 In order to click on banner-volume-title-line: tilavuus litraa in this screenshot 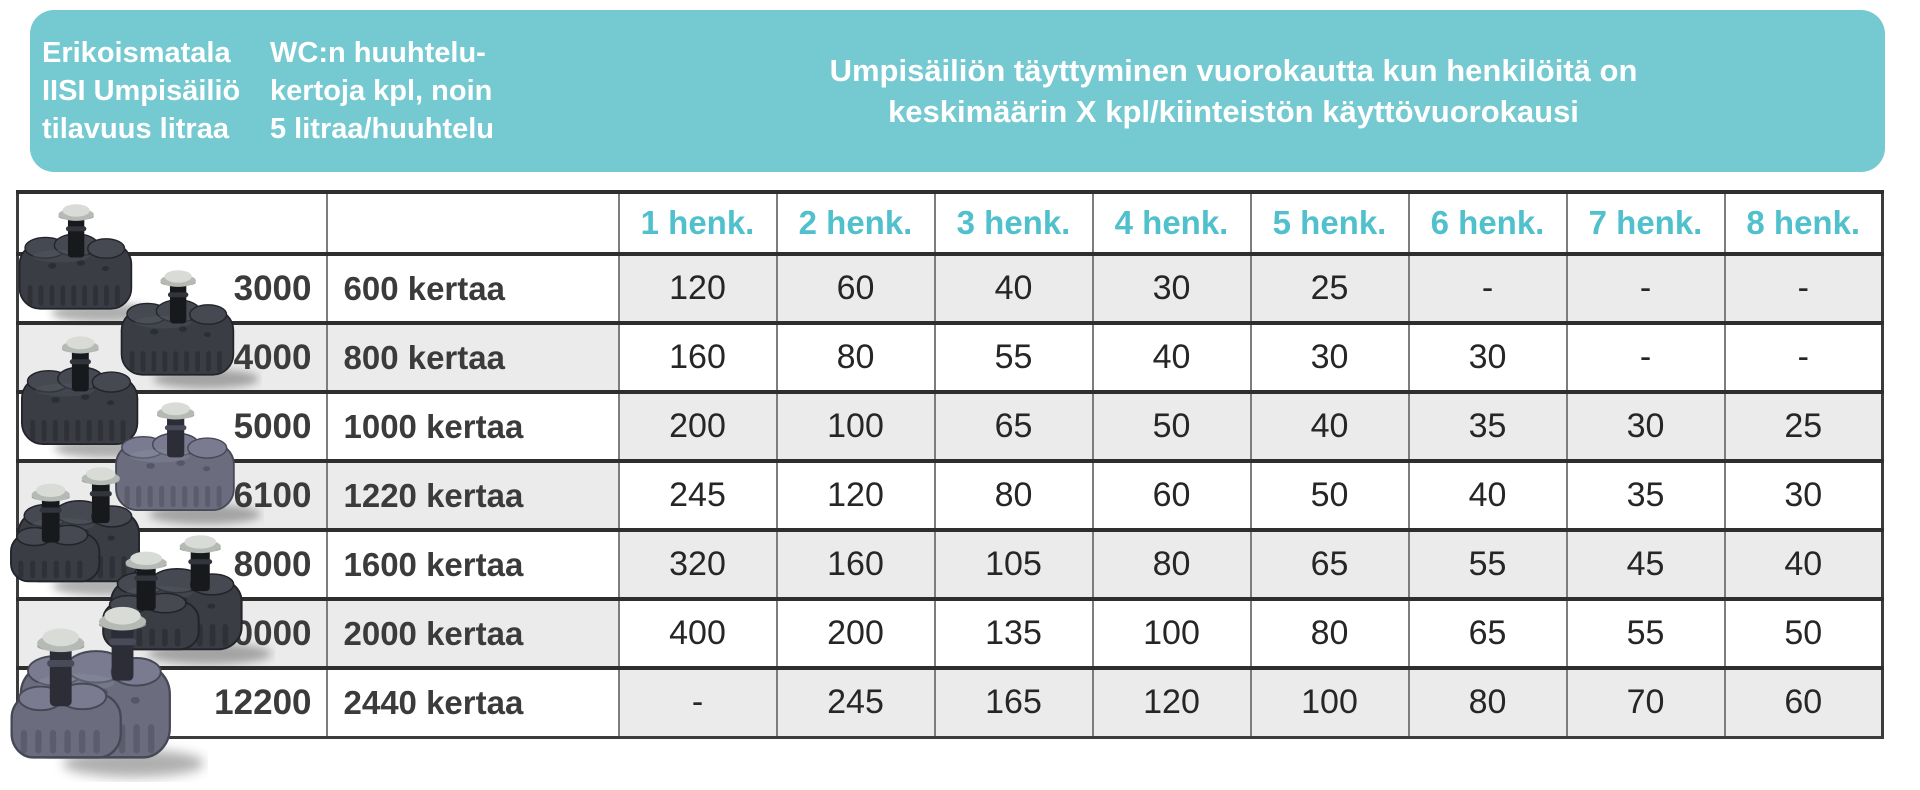, I will do `click(135, 129)`.